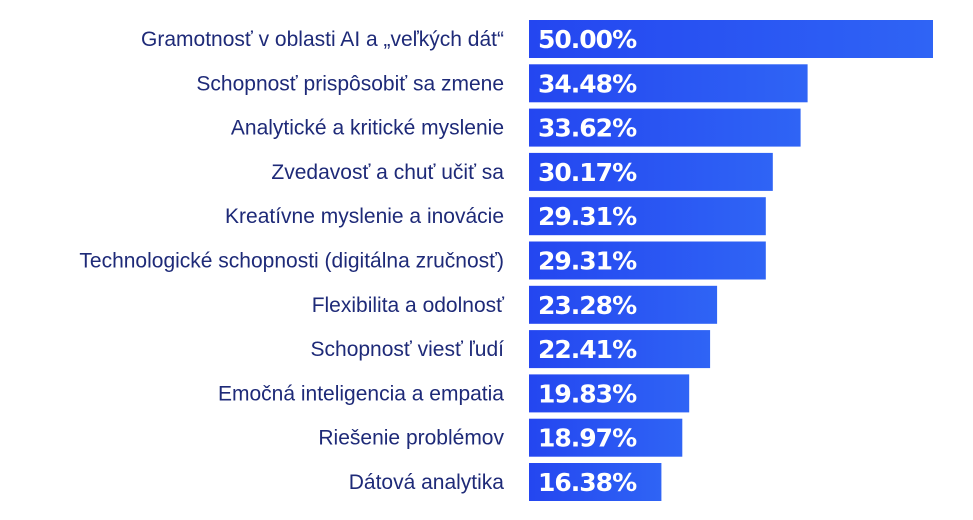 The width and height of the screenshot is (973, 520). Describe the element at coordinates (350, 83) in the screenshot. I see `category-label-1: Schopnosť prispôsobiť sa zmene` at that location.